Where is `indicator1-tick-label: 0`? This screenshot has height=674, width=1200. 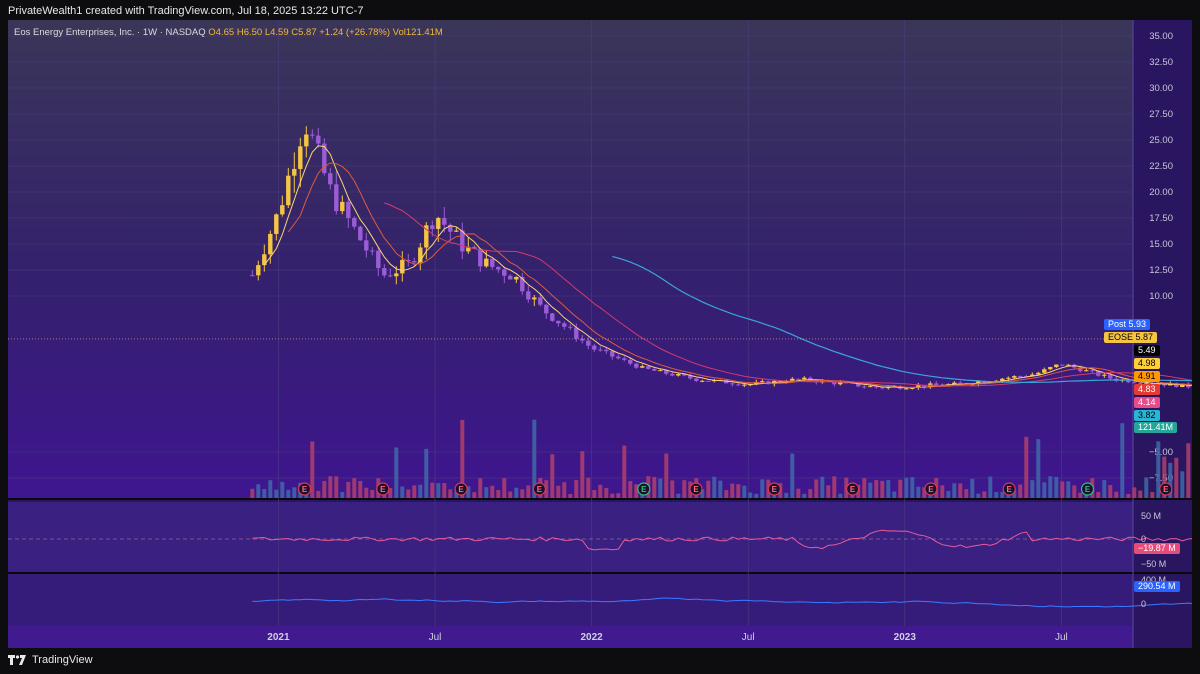 indicator1-tick-label: 0 is located at coordinates (1143, 539).